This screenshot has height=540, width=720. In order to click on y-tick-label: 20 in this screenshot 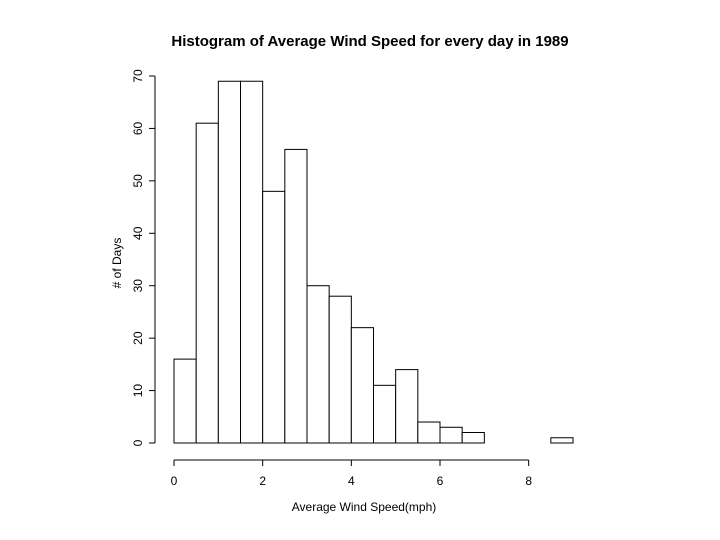, I will do `click(138, 338)`.